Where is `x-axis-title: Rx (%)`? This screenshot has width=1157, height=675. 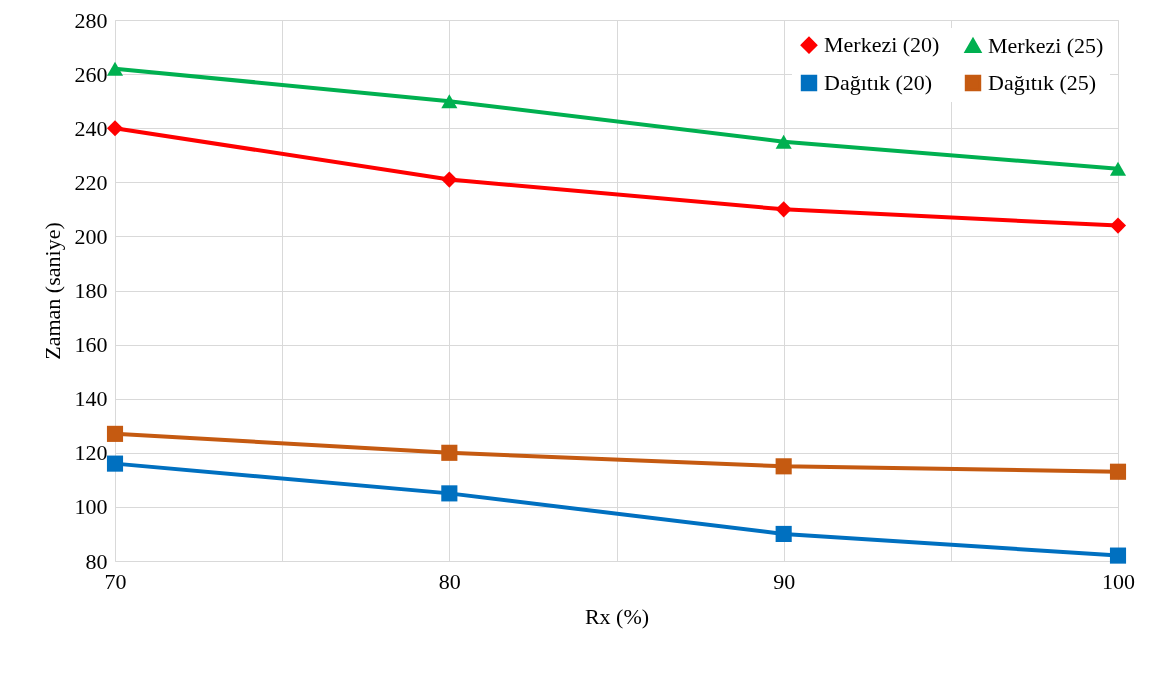
x-axis-title: Rx (%) is located at coordinates (617, 616).